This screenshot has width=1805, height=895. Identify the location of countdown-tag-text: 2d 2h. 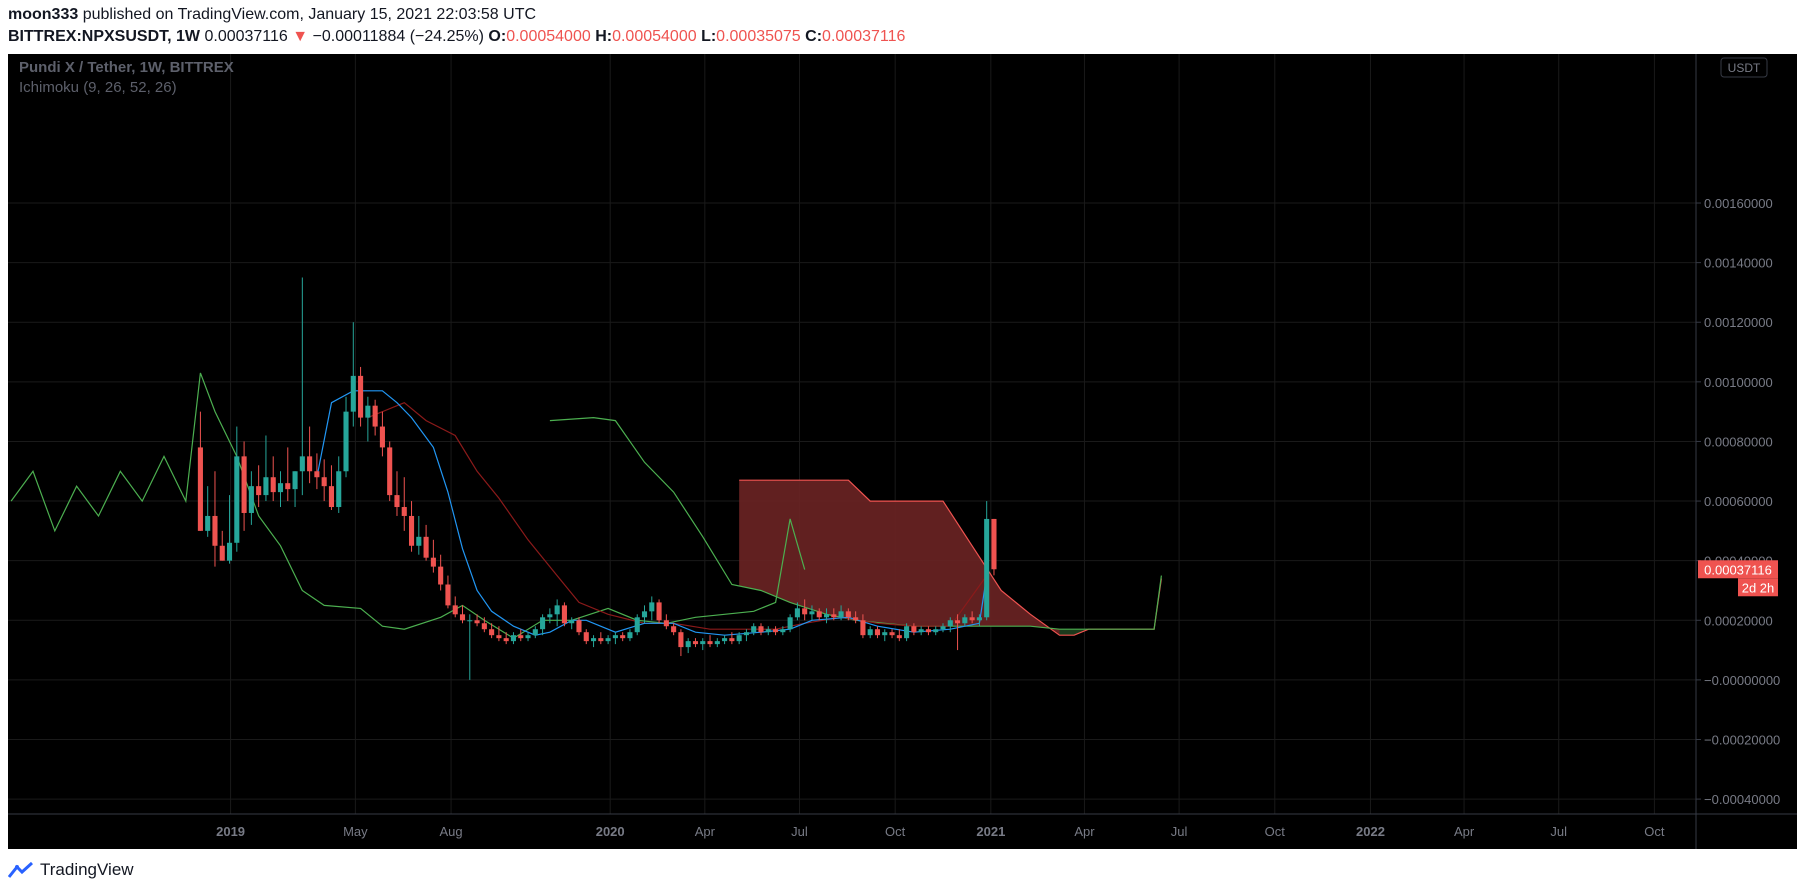
(1758, 587).